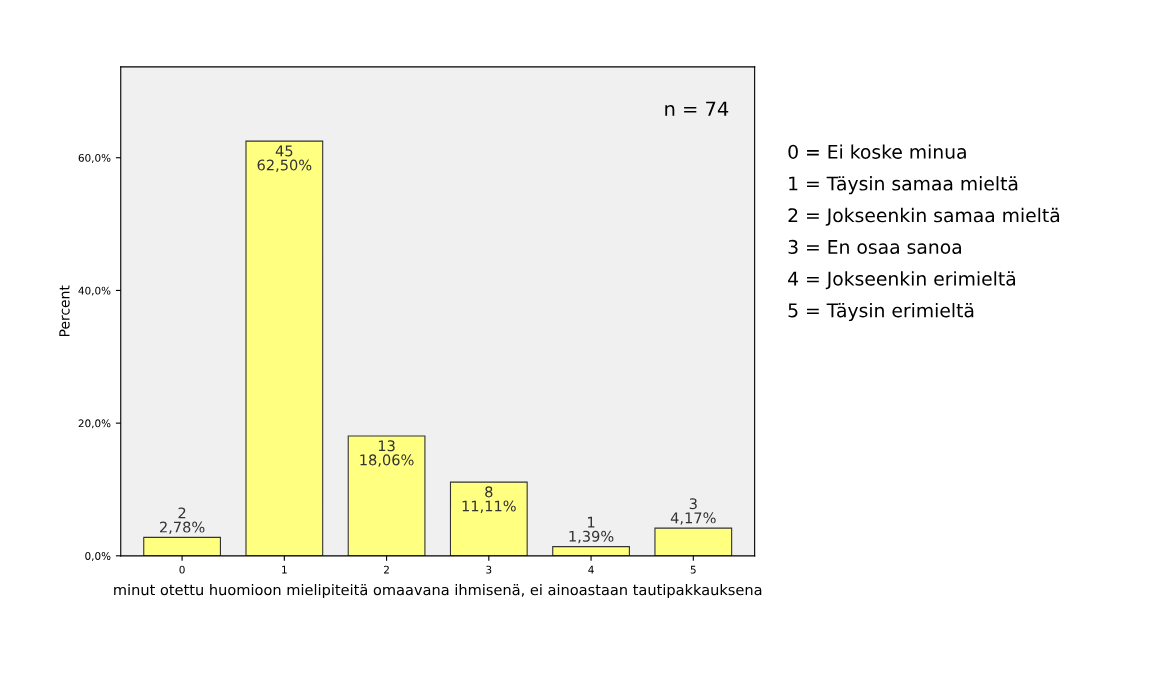  What do you see at coordinates (693, 511) in the screenshot?
I see `data-label: 3 4,17%` at bounding box center [693, 511].